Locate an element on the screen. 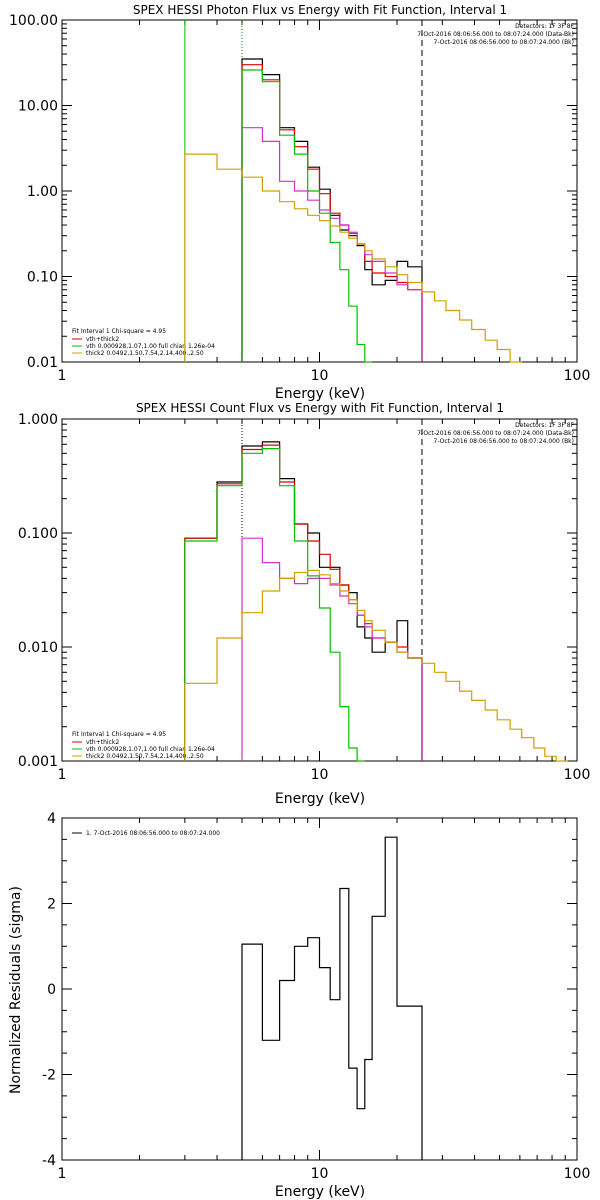 The image size is (600, 1200). y-tick-label: 0.01 is located at coordinates (42, 363).